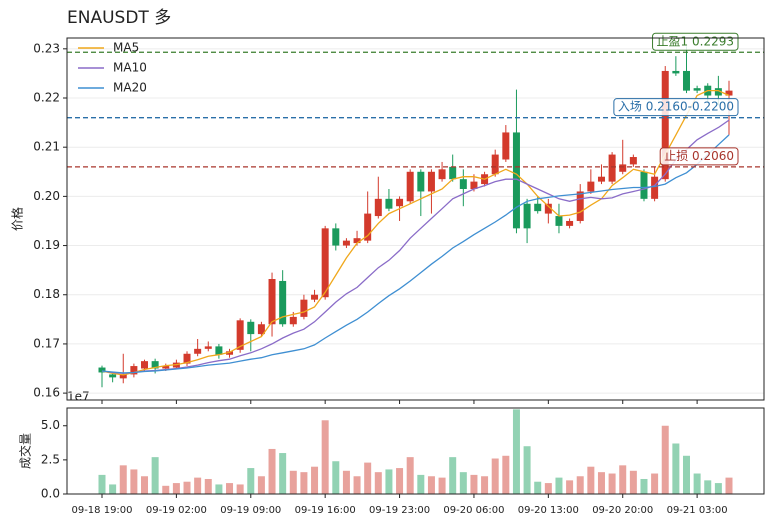  I want to click on legend-label: MA5, so click(126, 48).